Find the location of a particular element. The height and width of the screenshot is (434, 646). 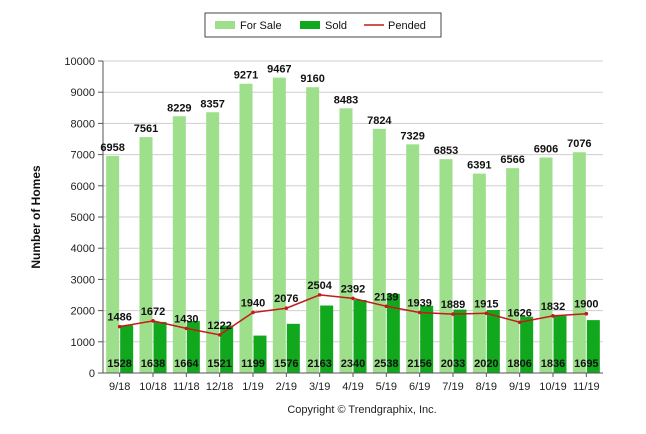

data-label-pended: 1626 is located at coordinates (519, 313).